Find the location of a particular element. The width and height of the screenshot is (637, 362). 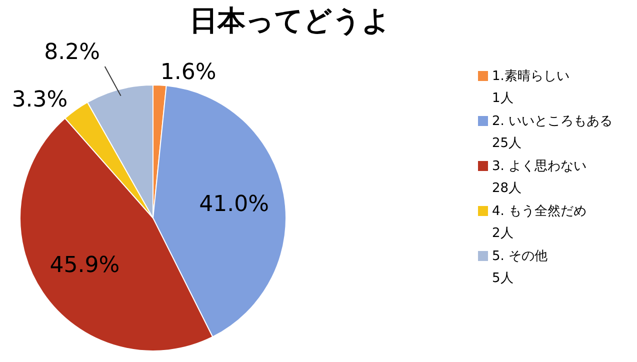

legend-label: 3. よく思わない 28人 is located at coordinates (539, 177).